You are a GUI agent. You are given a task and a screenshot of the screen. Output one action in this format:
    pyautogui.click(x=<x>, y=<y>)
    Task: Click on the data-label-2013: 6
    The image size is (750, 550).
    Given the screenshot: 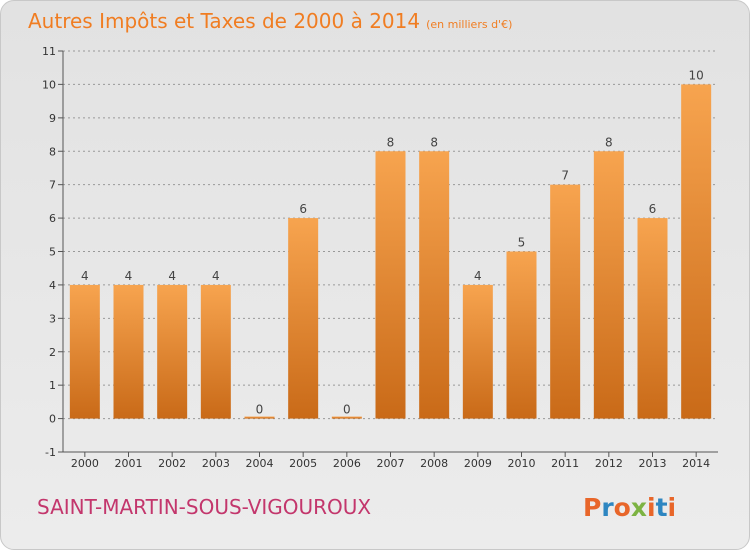 What is the action you would take?
    pyautogui.click(x=653, y=209)
    